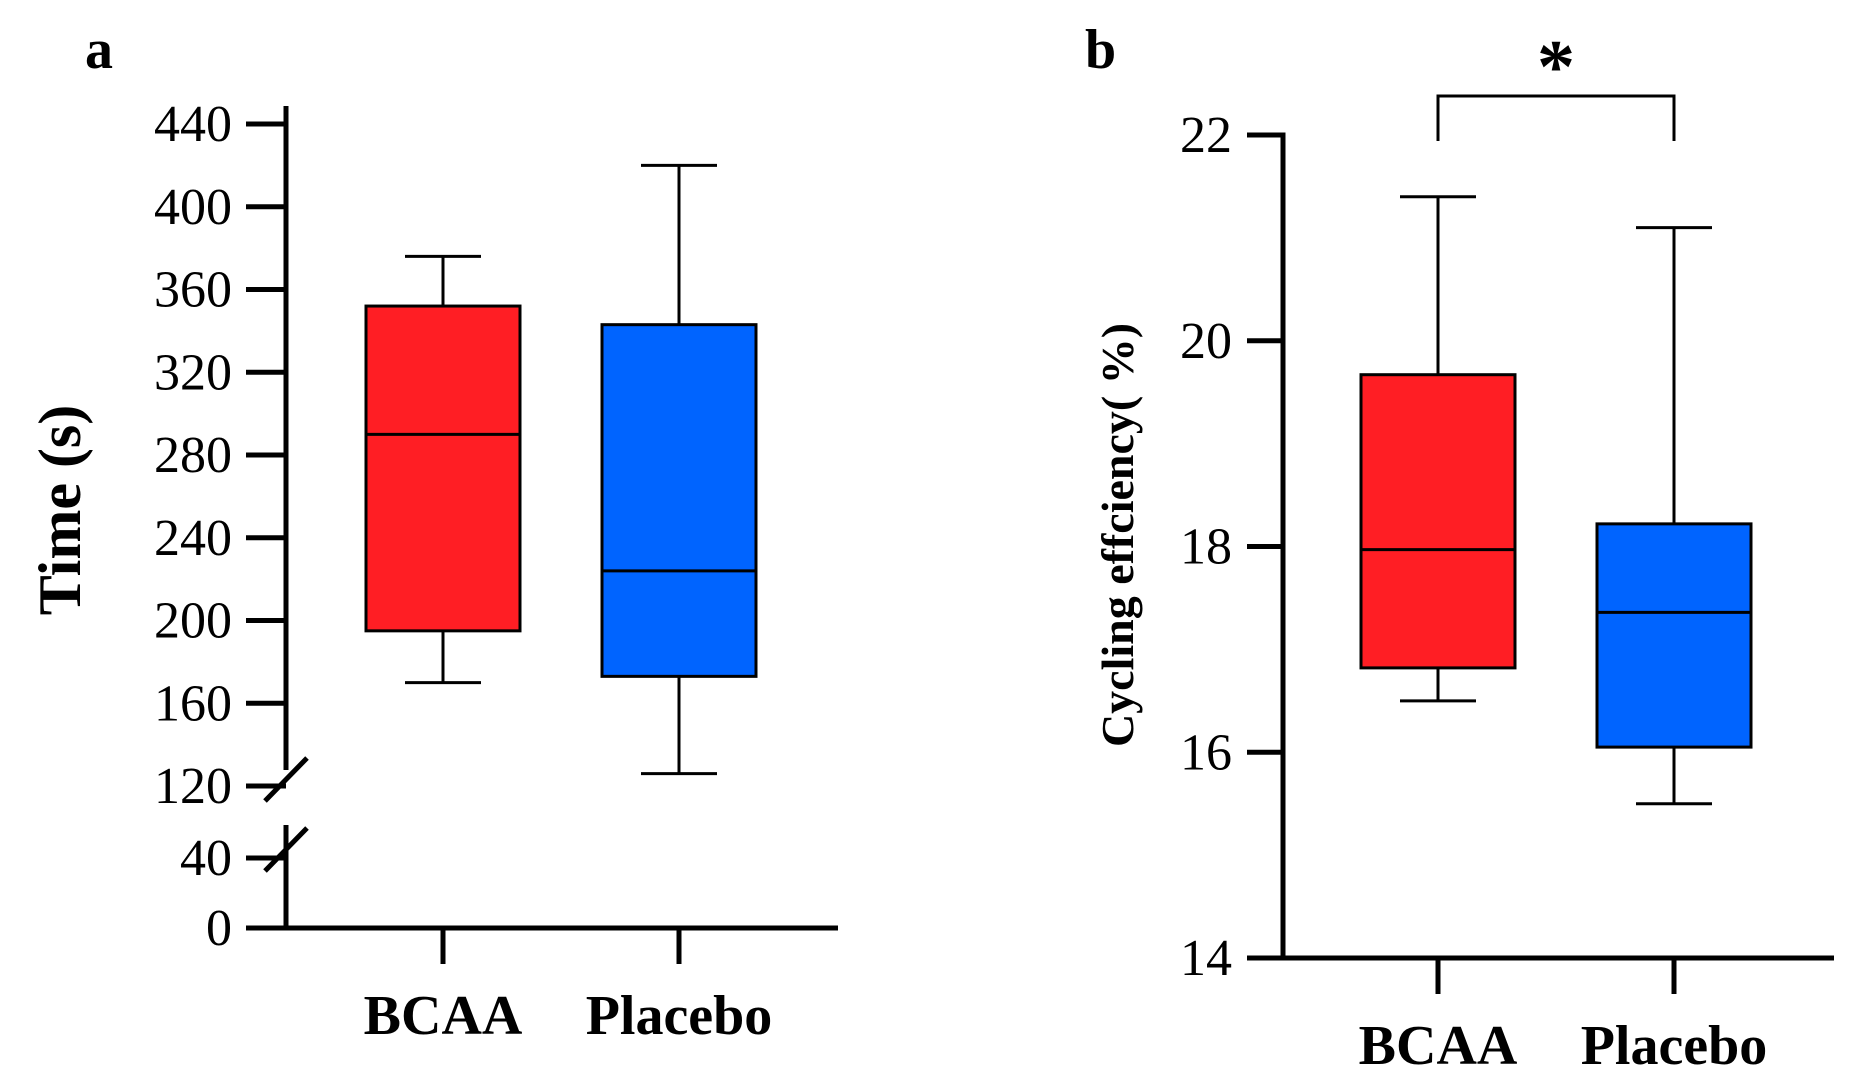  Describe the element at coordinates (1674, 1046) in the screenshot. I see `panel-b-category-placebo: Placebo` at that location.